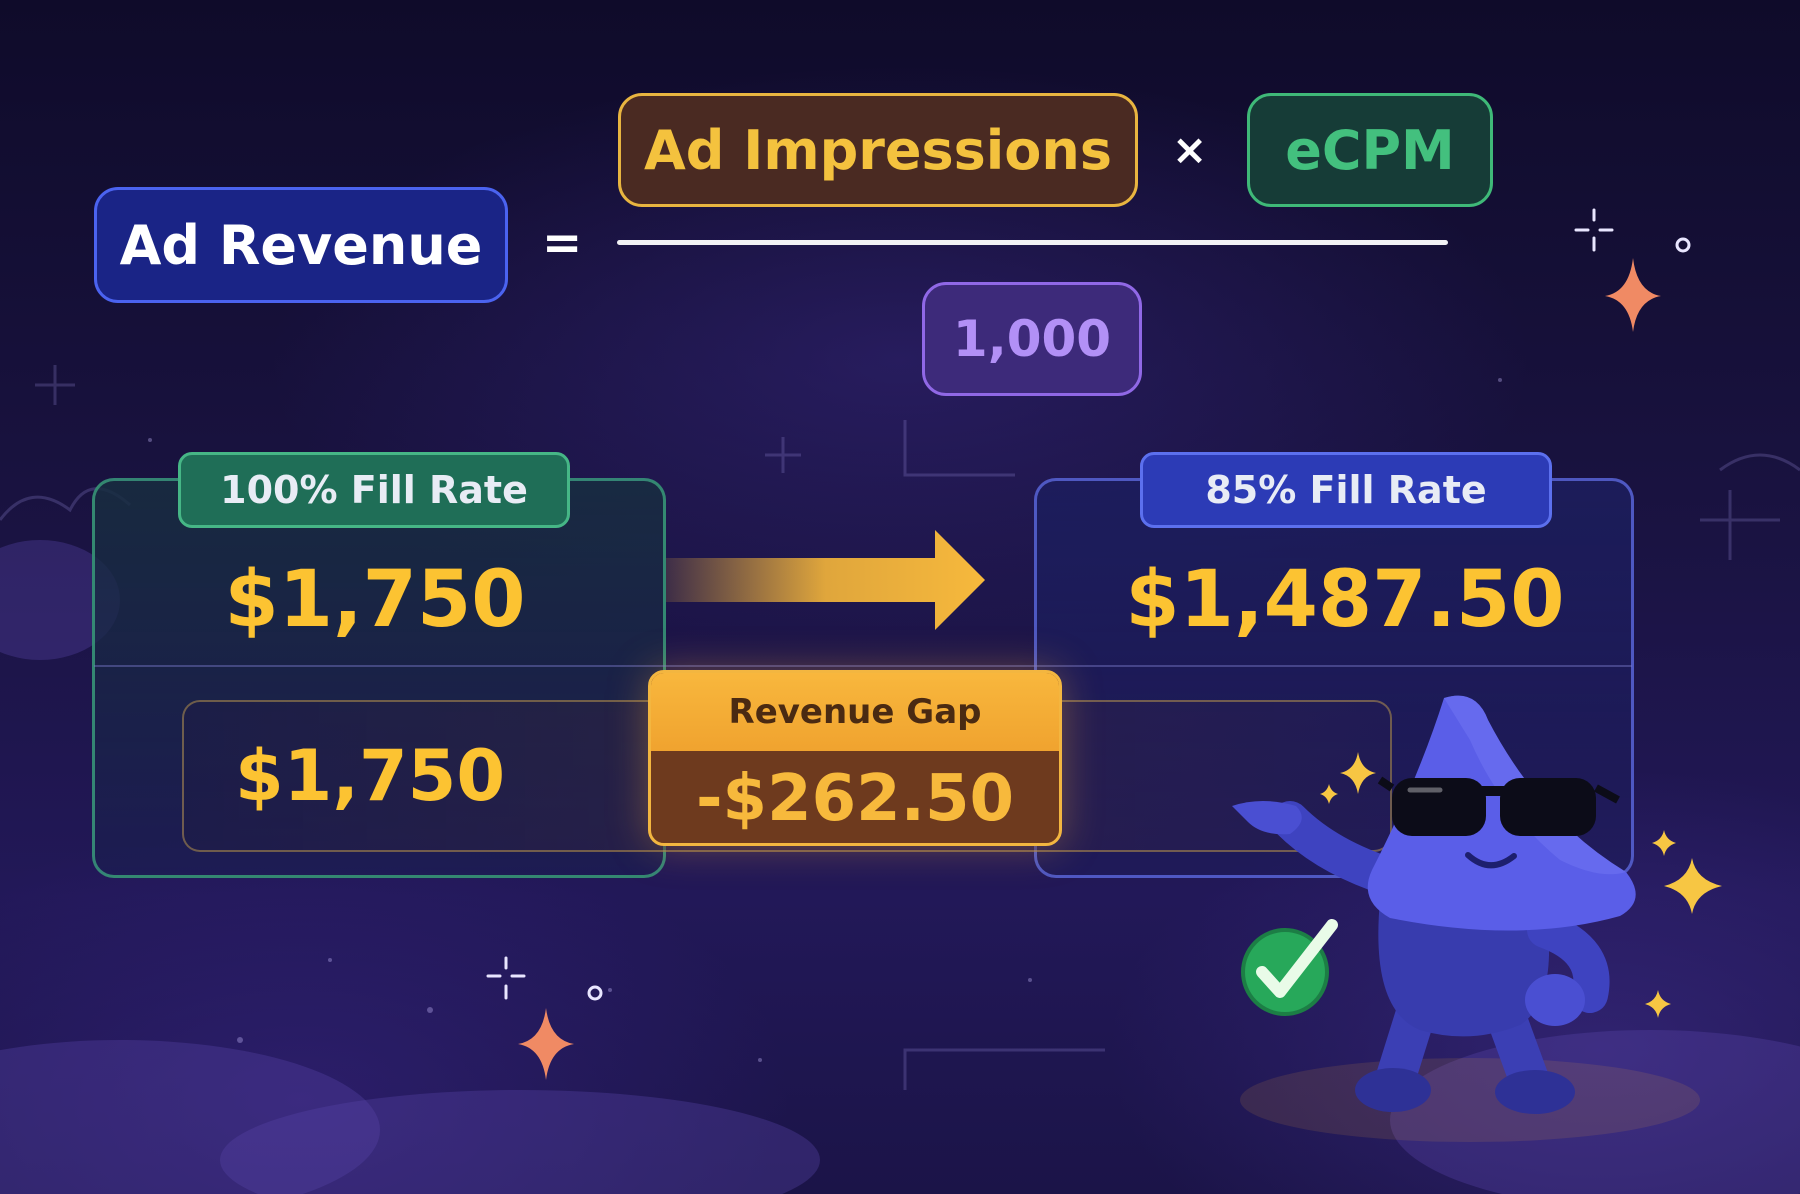  What do you see at coordinates (1370, 150) in the screenshot?
I see `ecpm-term: eCPM` at bounding box center [1370, 150].